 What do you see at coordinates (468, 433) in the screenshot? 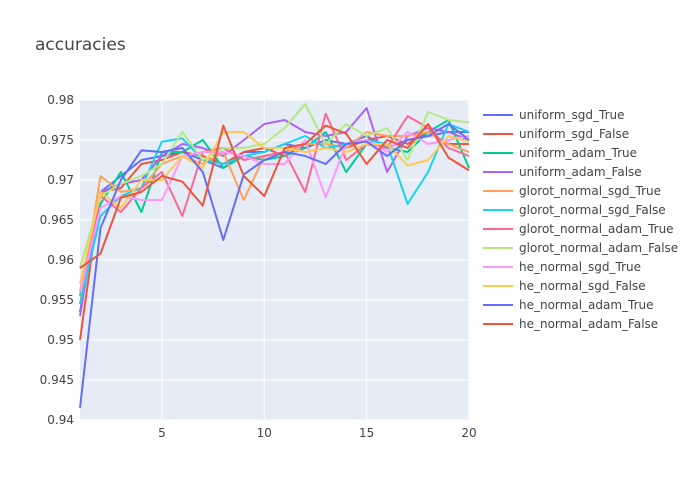
I see `x-tick-label: 20` at bounding box center [468, 433].